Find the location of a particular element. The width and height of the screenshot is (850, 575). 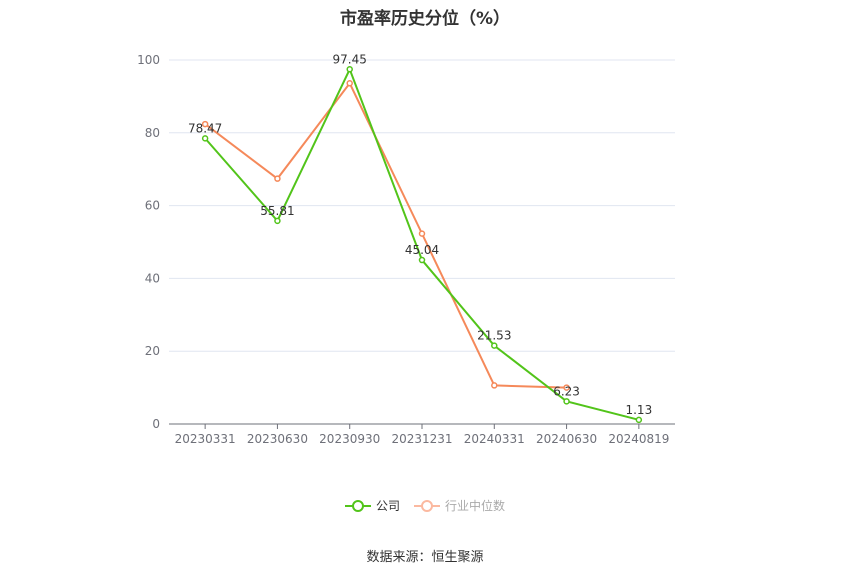

x-tick-label: 20240331 is located at coordinates (494, 439).